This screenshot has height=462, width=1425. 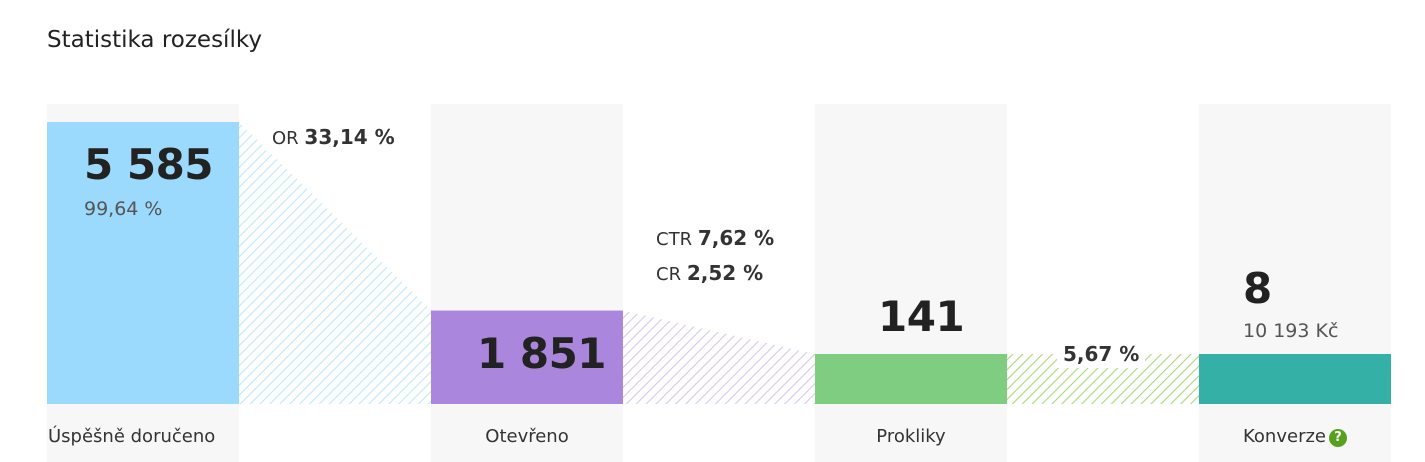 What do you see at coordinates (719, 357) in the screenshot?
I see `connector-opened-clicks` at bounding box center [719, 357].